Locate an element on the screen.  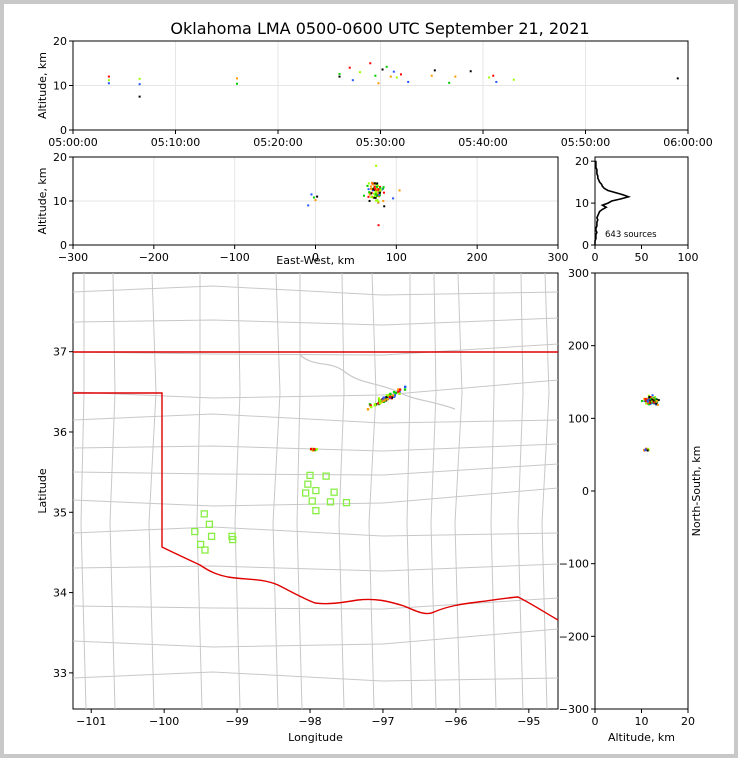
x-tick-label: −95 is located at coordinates (528, 721).